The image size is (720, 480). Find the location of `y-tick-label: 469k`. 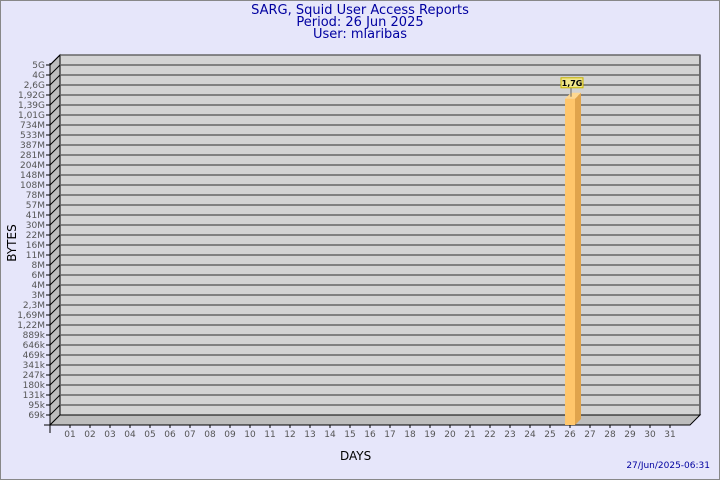

y-tick-label: 469k is located at coordinates (34, 356).